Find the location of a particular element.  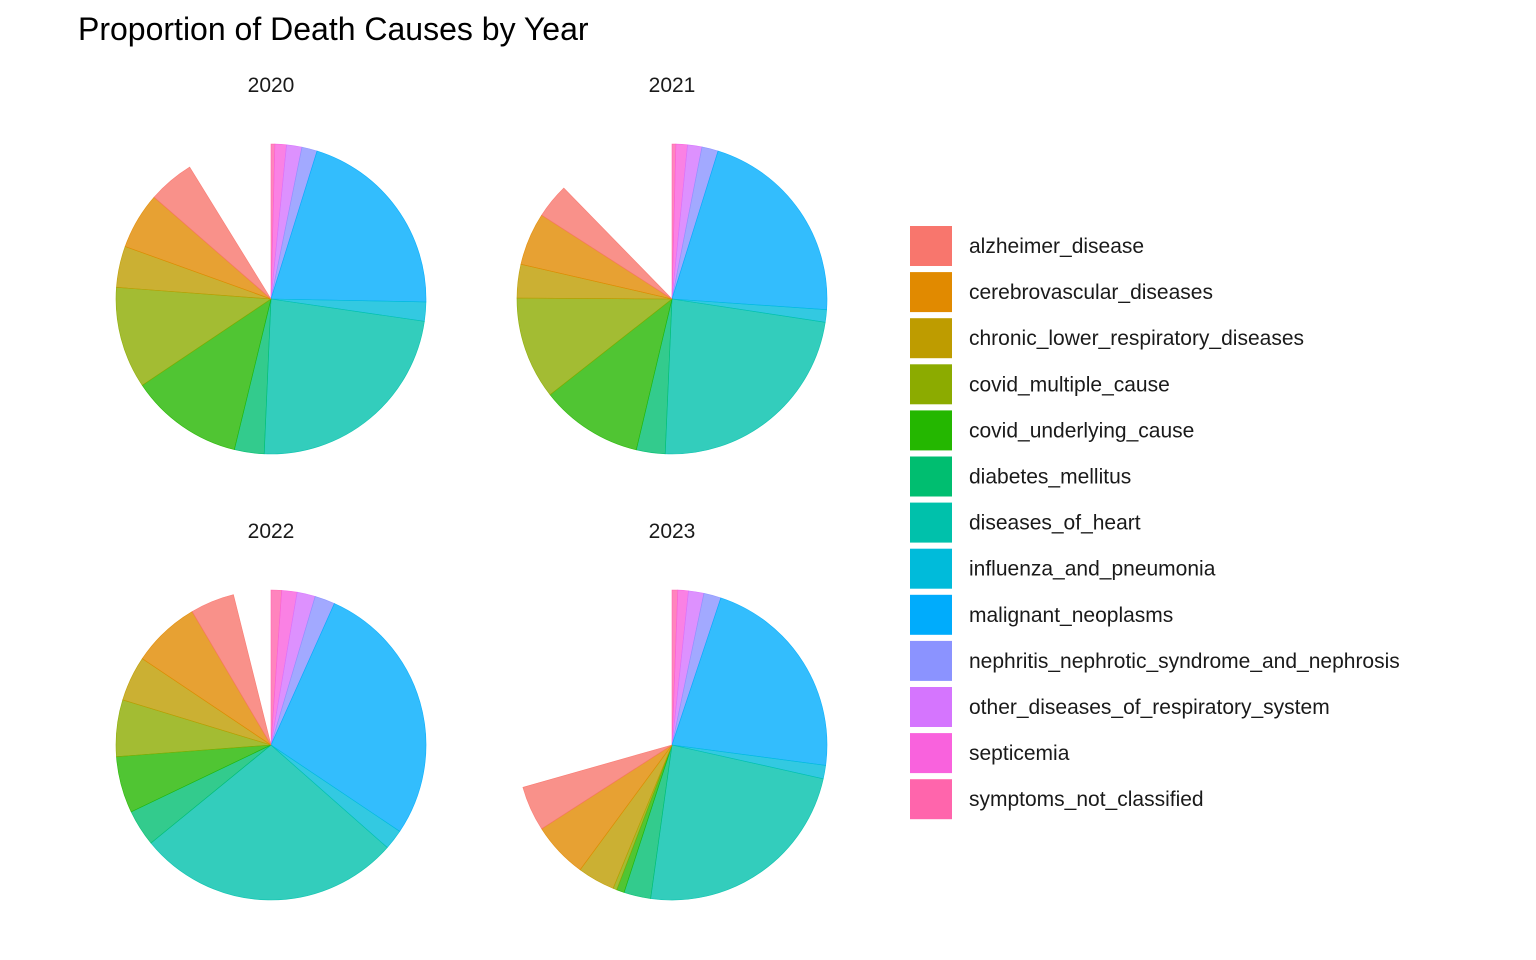

legend-key-other_diseases_of_respiratory_system is located at coordinates (931, 707).